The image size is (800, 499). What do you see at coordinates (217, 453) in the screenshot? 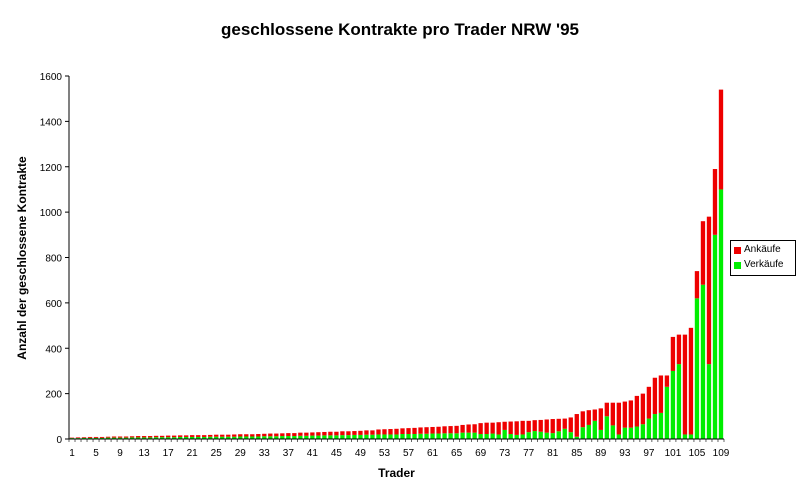
I see `x-tick-label: 25` at bounding box center [217, 453].